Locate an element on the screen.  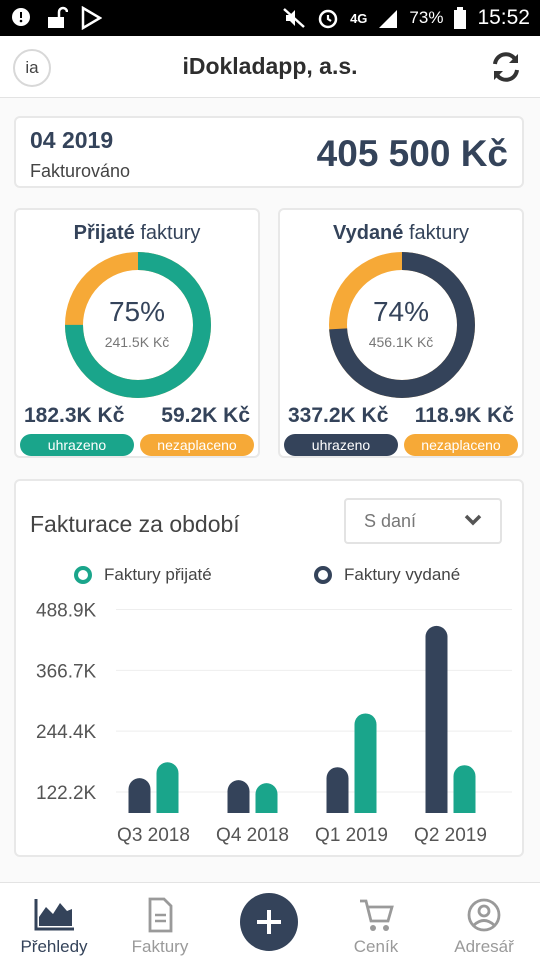
nav-pricelist-label: Ceník is located at coordinates (376, 946).